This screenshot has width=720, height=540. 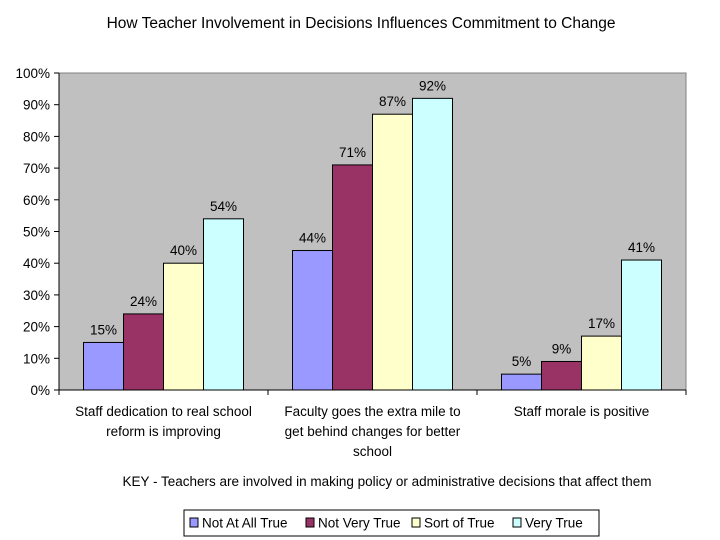 I want to click on y-tick-label: 50%, so click(x=36, y=232).